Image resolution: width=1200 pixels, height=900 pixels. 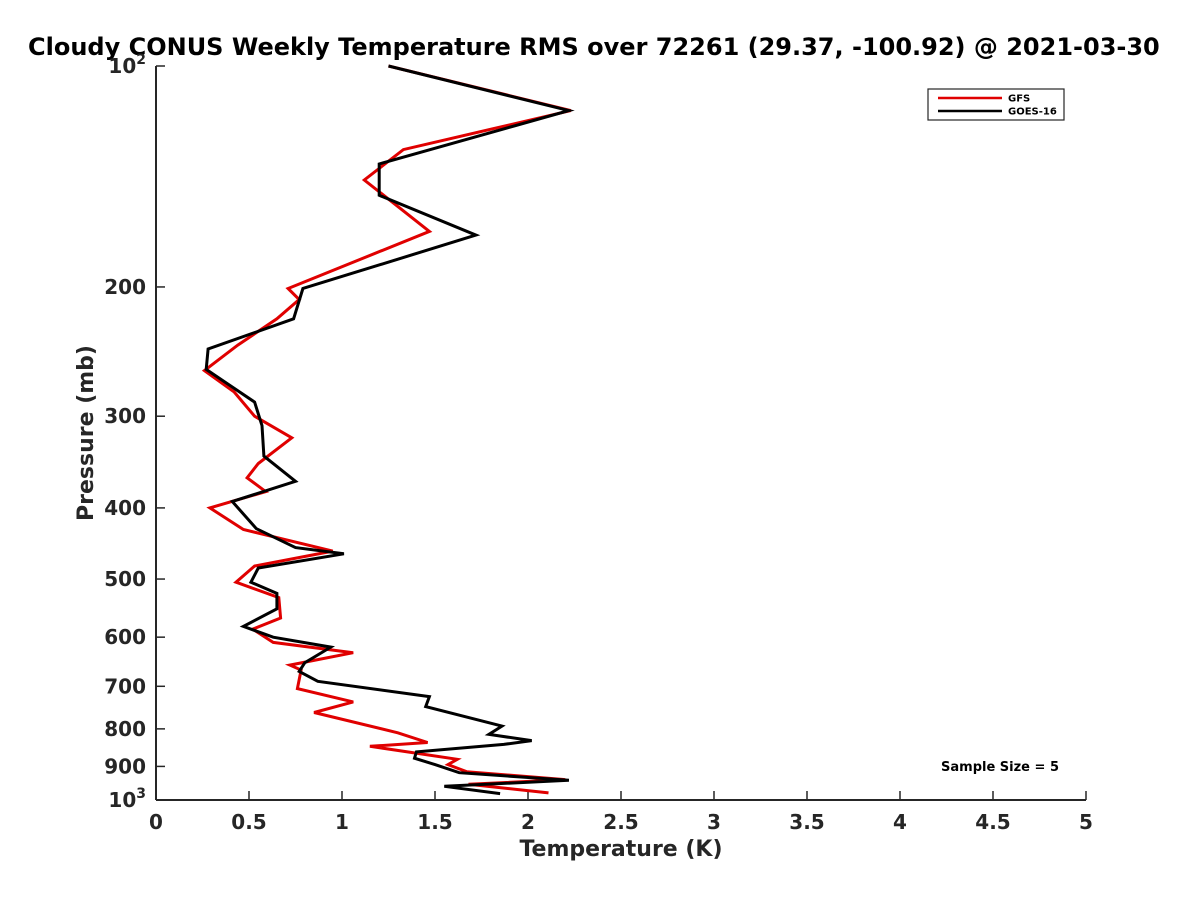 What do you see at coordinates (125, 637) in the screenshot?
I see `y-tick-label: 600` at bounding box center [125, 637].